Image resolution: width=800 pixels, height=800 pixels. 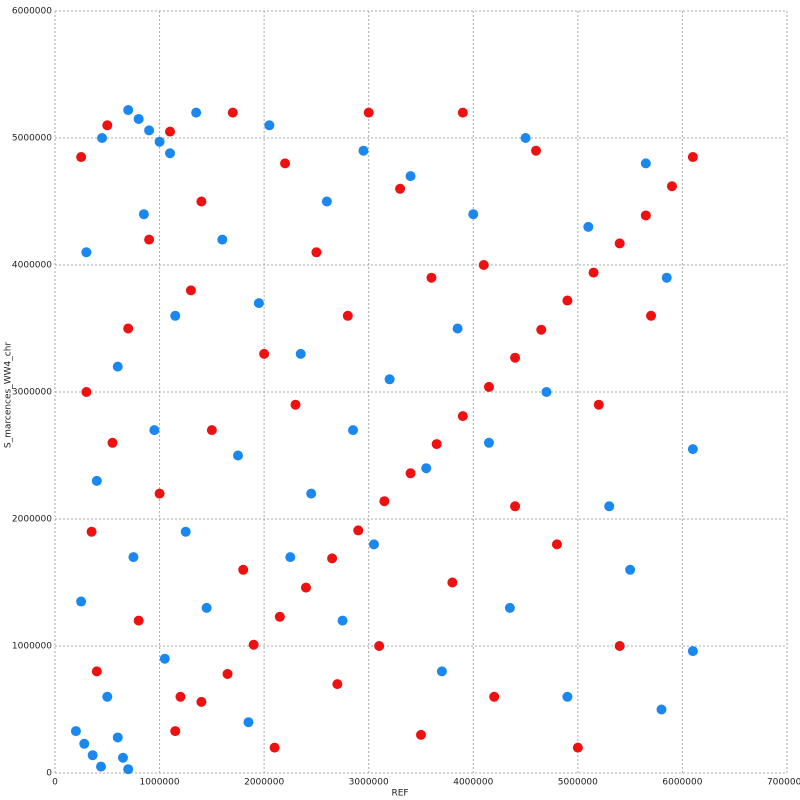 What do you see at coordinates (32, 647) in the screenshot?
I see `y-tick-label: 1000000` at bounding box center [32, 647].